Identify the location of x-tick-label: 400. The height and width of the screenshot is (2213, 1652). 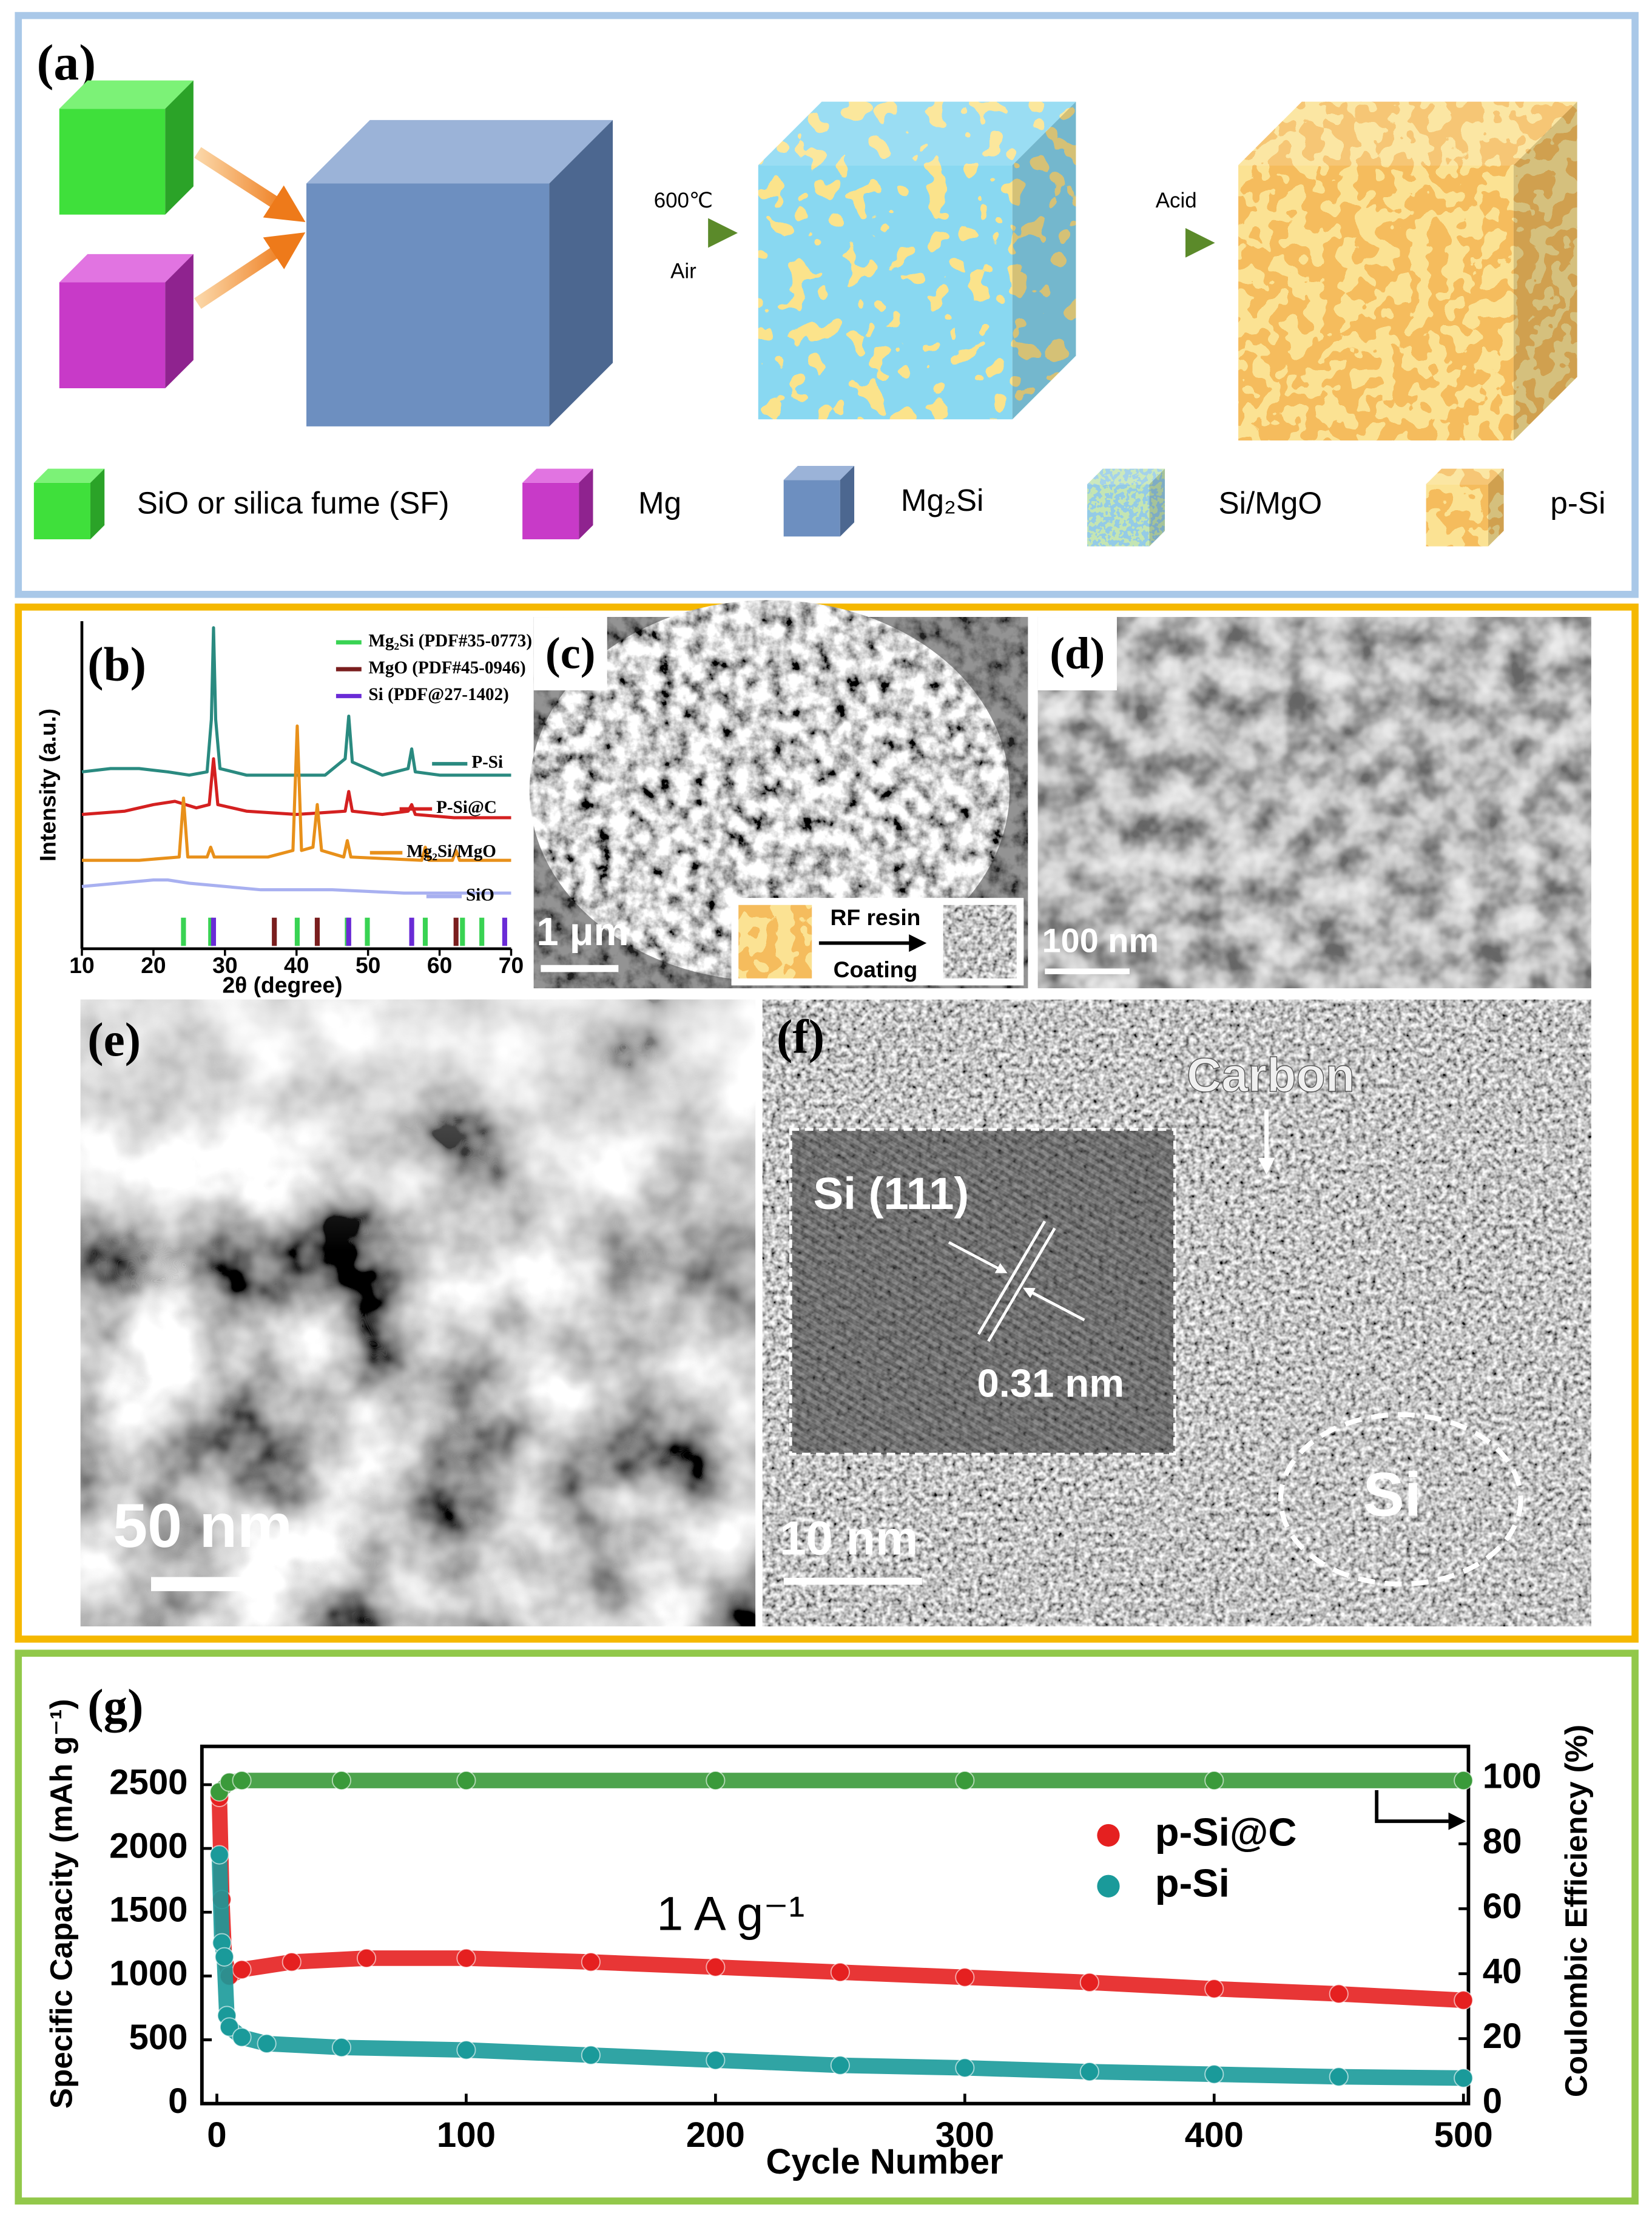
(1214, 2135).